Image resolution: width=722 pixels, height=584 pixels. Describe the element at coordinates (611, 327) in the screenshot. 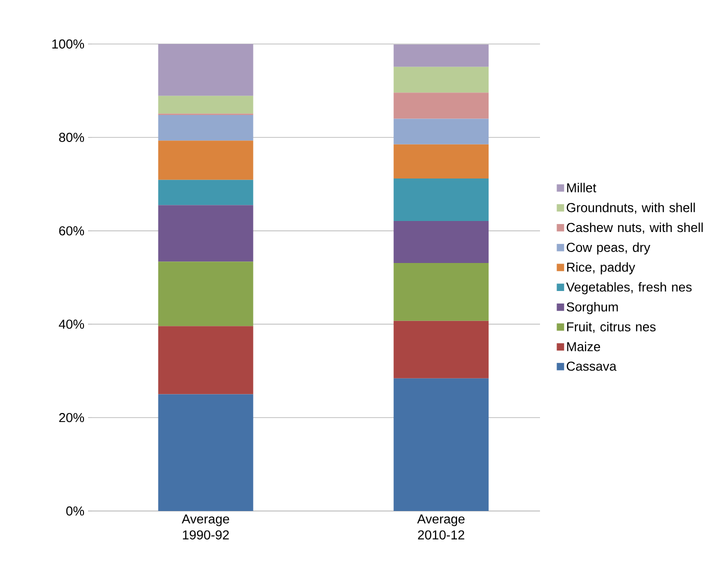

I see `legend-label: Fruit, citrus nes` at that location.